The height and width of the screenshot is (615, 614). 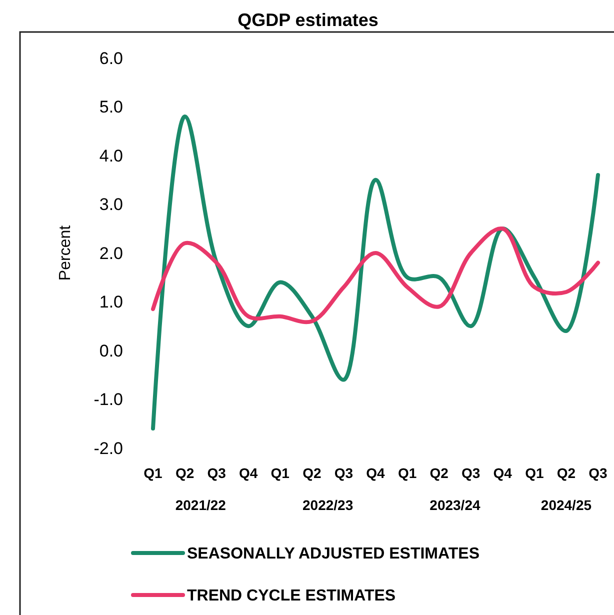 What do you see at coordinates (65, 252) in the screenshot?
I see `y-axis-title: Percent` at bounding box center [65, 252].